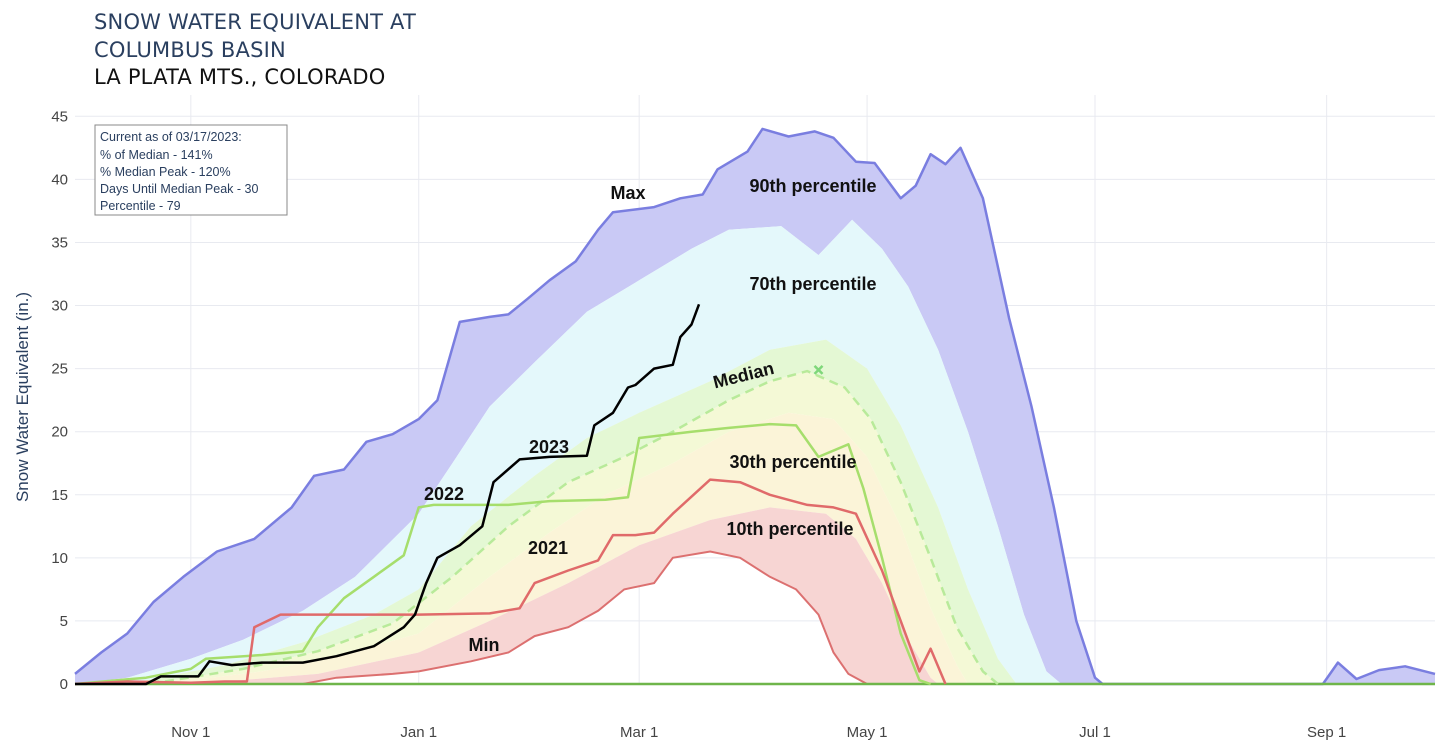 Image resolution: width=1456 pixels, height=754 pixels. What do you see at coordinates (627, 193) in the screenshot?
I see `annotation-max: Max` at bounding box center [627, 193].